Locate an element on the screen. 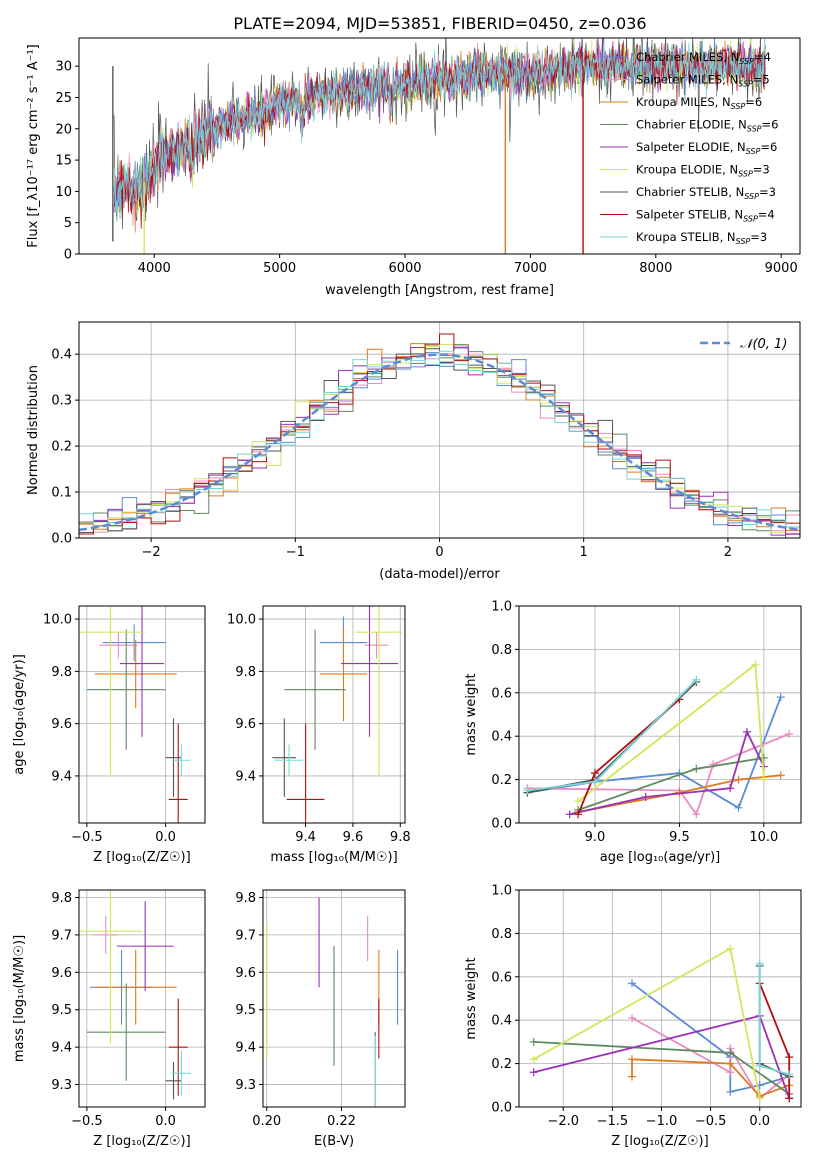  normal-reference-curve is located at coordinates (439, 442).